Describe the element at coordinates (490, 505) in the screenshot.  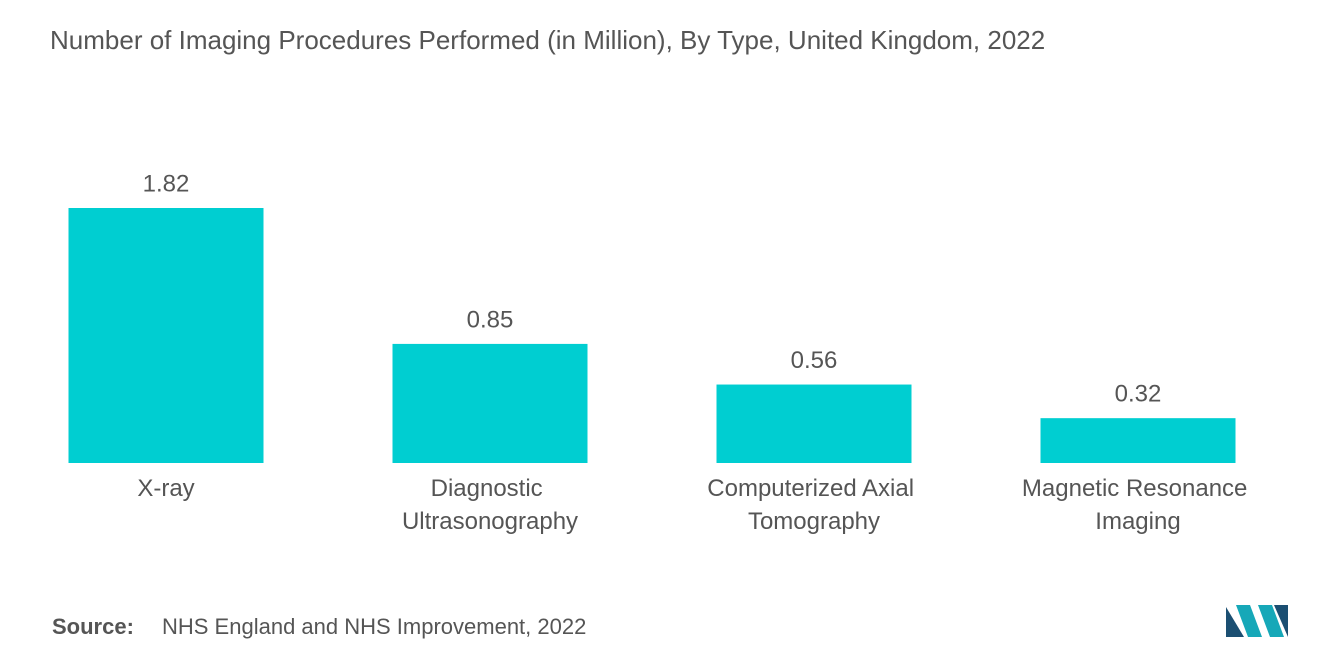
I see `x-tick-label: Diagnostic Ultrasonography` at that location.